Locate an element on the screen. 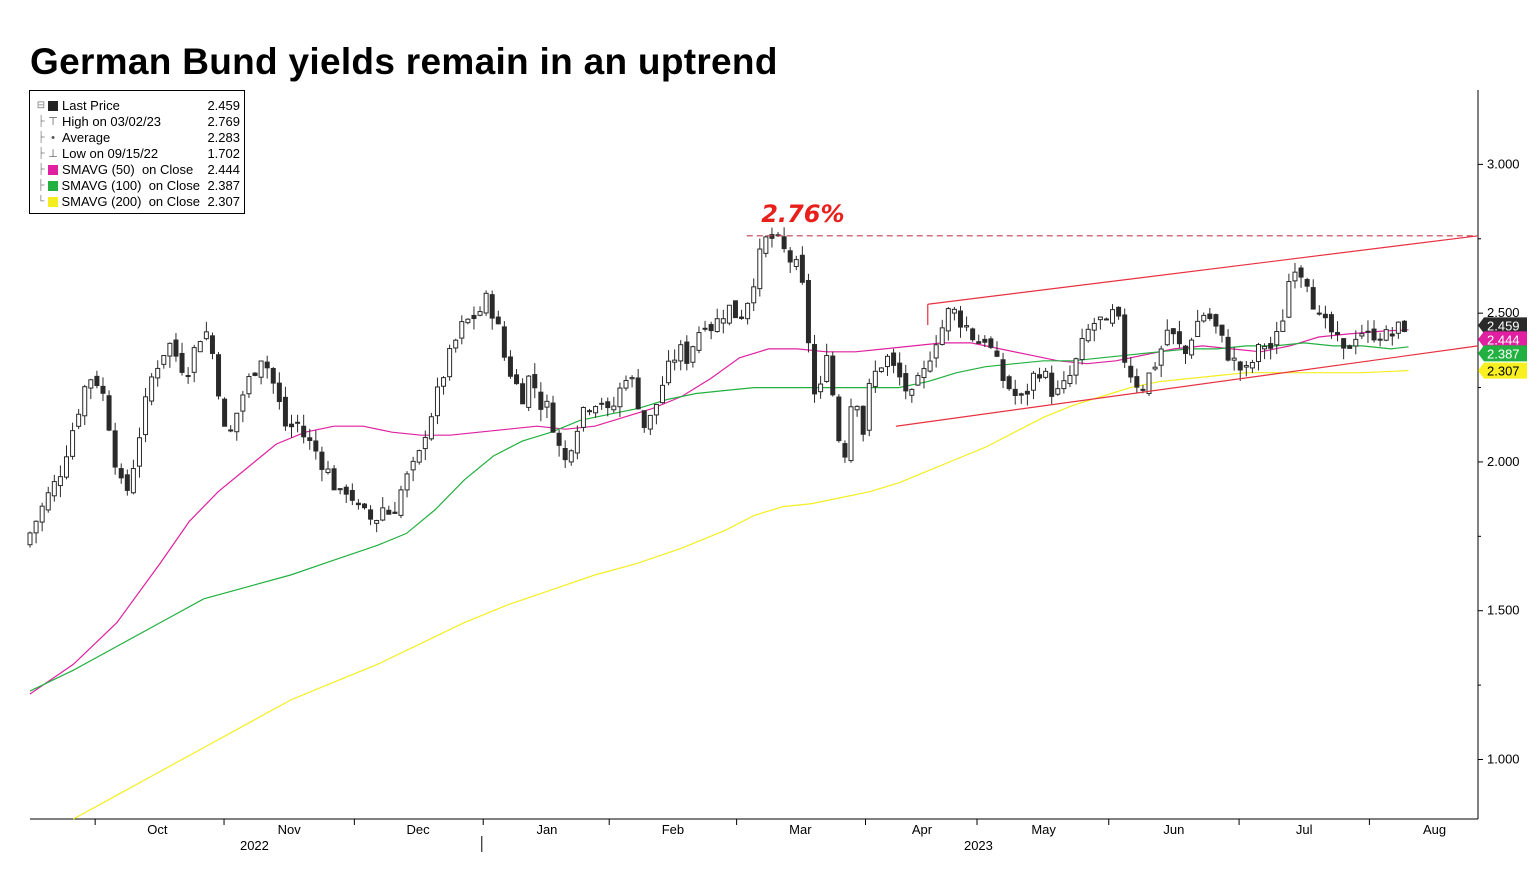 The image size is (1529, 878). legend-tree-icon: ├ is located at coordinates (41, 169).